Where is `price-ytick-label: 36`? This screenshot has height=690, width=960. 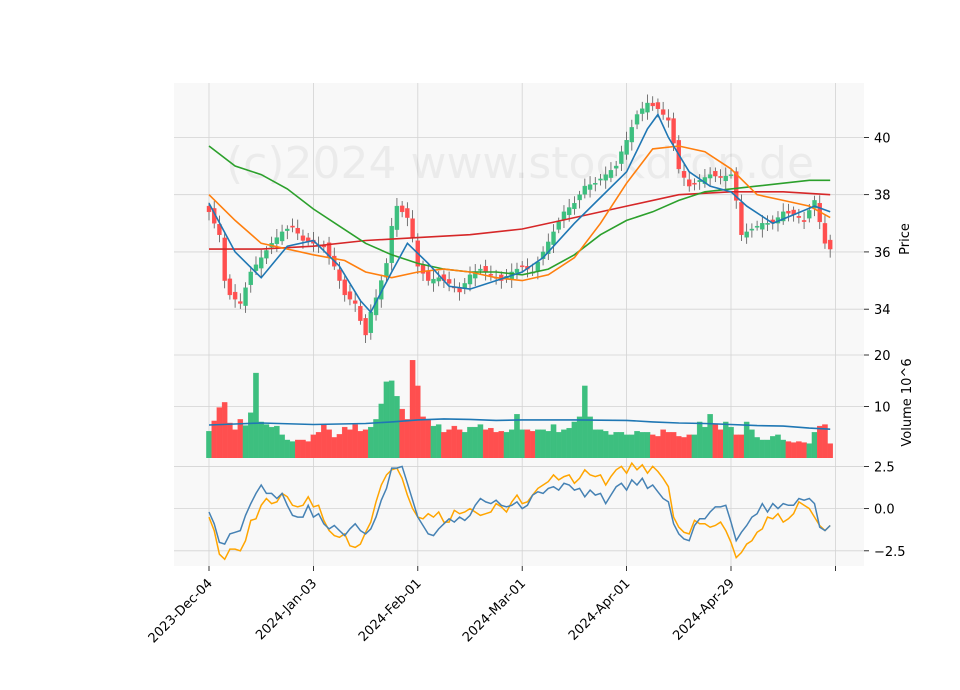
price-ytick-label: 36 is located at coordinates (882, 253).